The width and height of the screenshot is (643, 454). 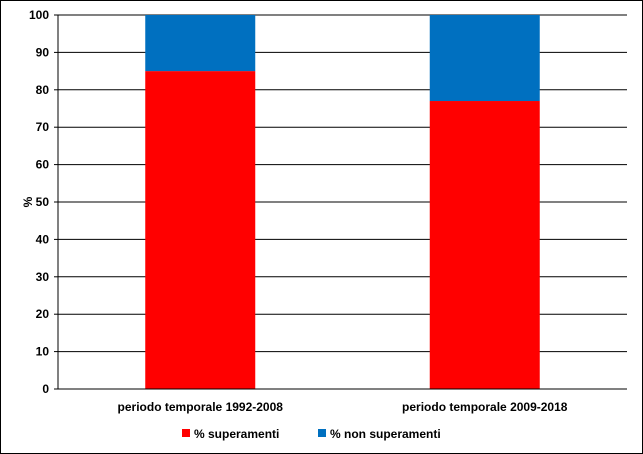 I want to click on y-tick-label: 100, so click(x=39, y=15).